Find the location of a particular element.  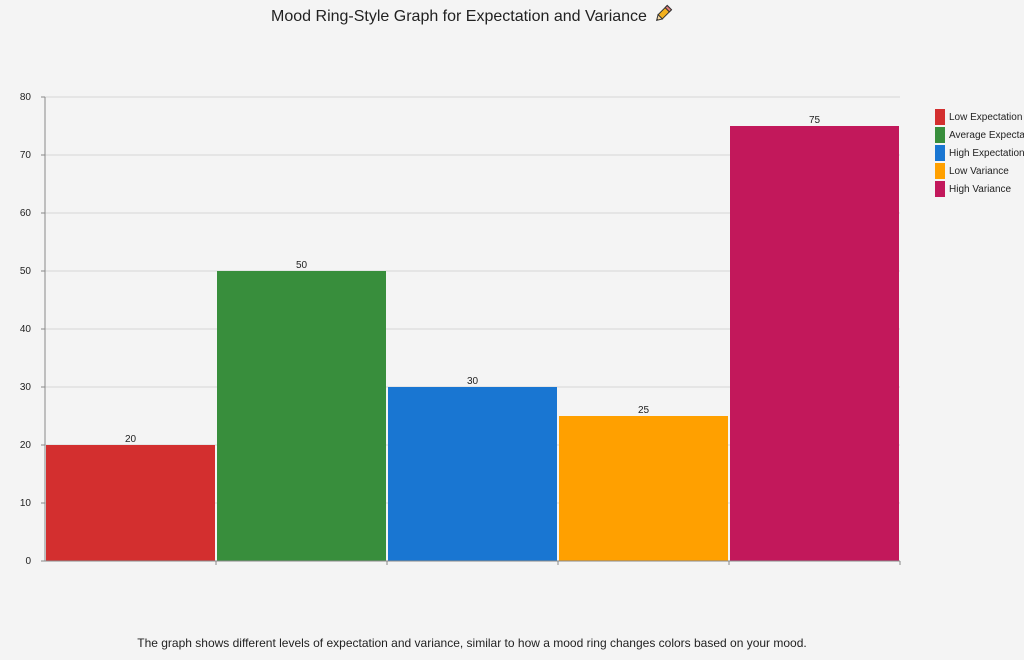

bar-value-label: 25 is located at coordinates (644, 410).